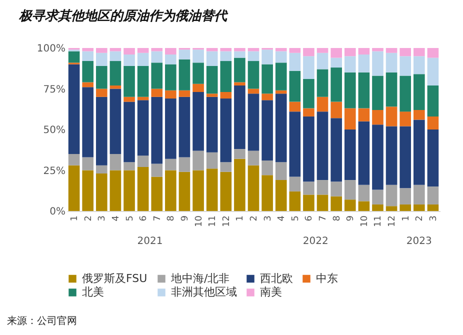  I want to click on text: 2022, so click(315, 241).